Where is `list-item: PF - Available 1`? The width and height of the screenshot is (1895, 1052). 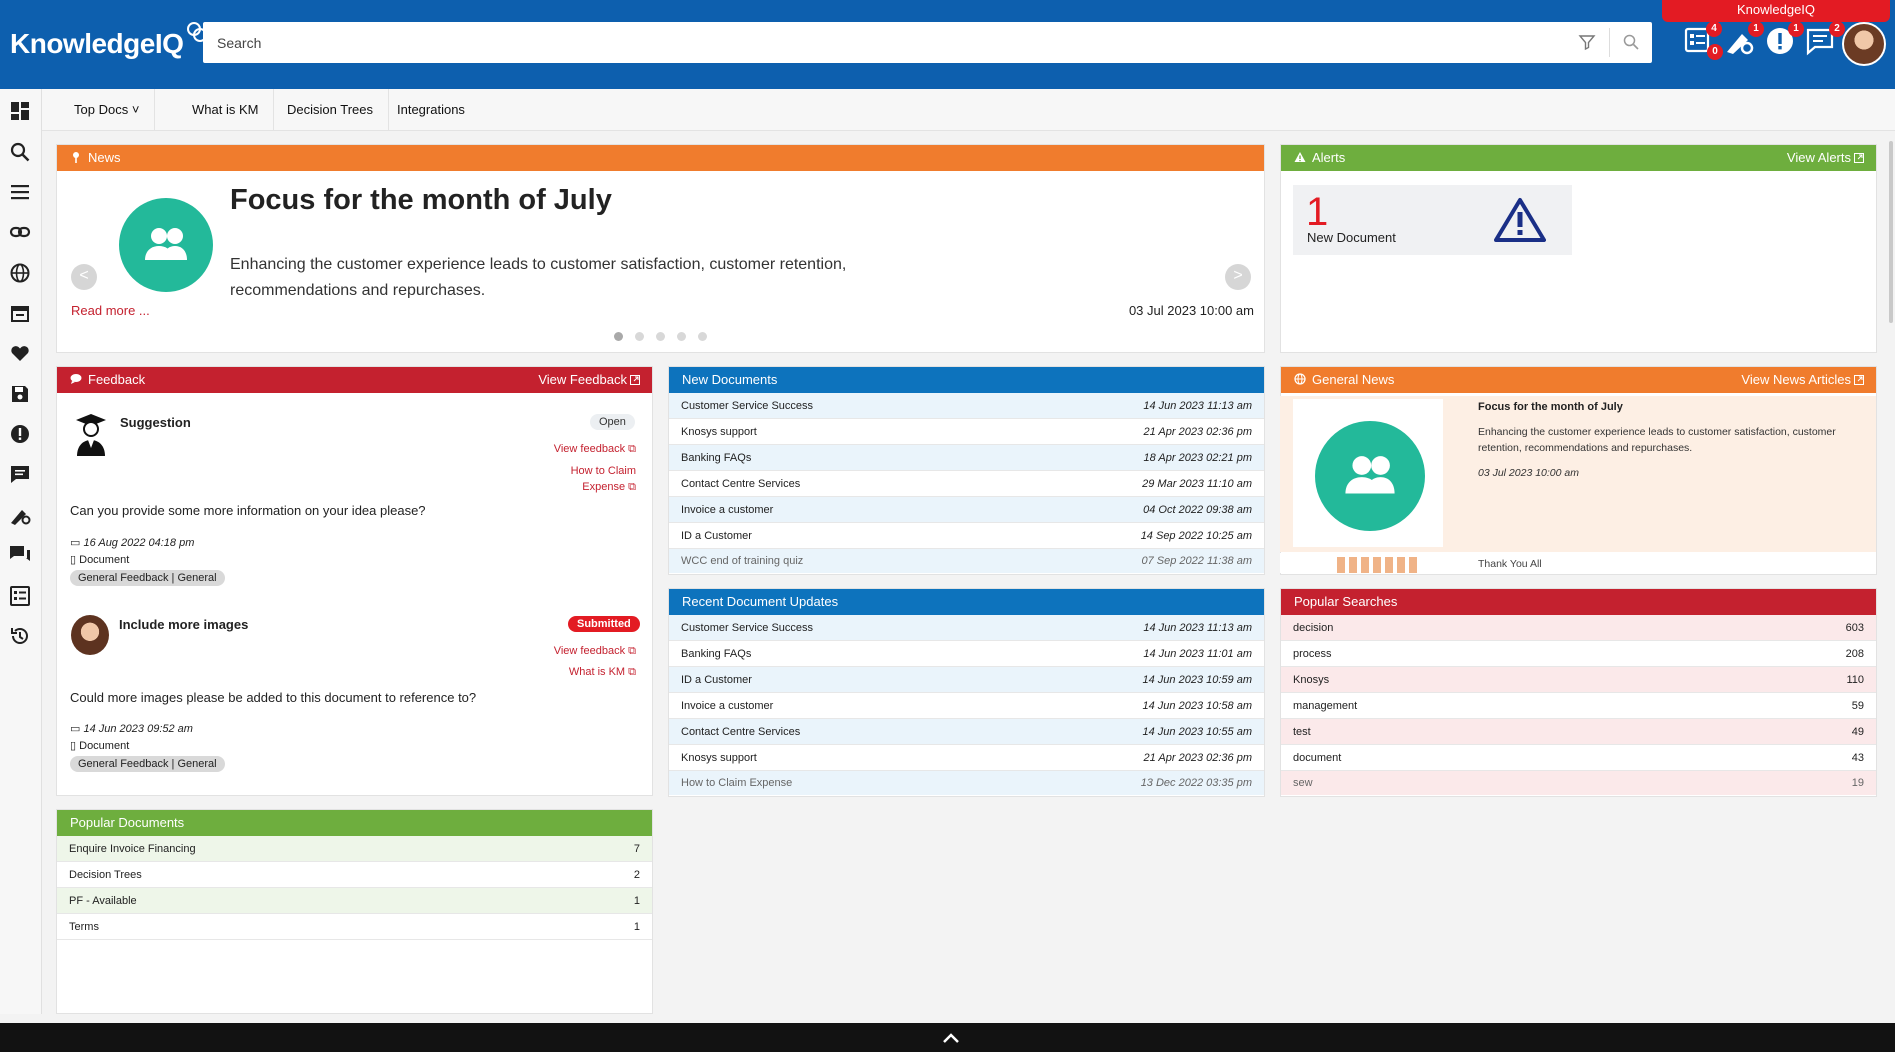 list-item: PF - Available 1 is located at coordinates (354, 901).